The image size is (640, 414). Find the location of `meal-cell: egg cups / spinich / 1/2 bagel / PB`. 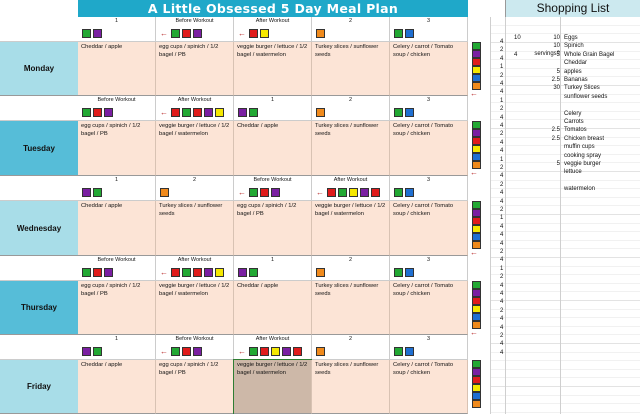

meal-cell: egg cups / spinich / 1/2 bagel / PB is located at coordinates (273, 228).